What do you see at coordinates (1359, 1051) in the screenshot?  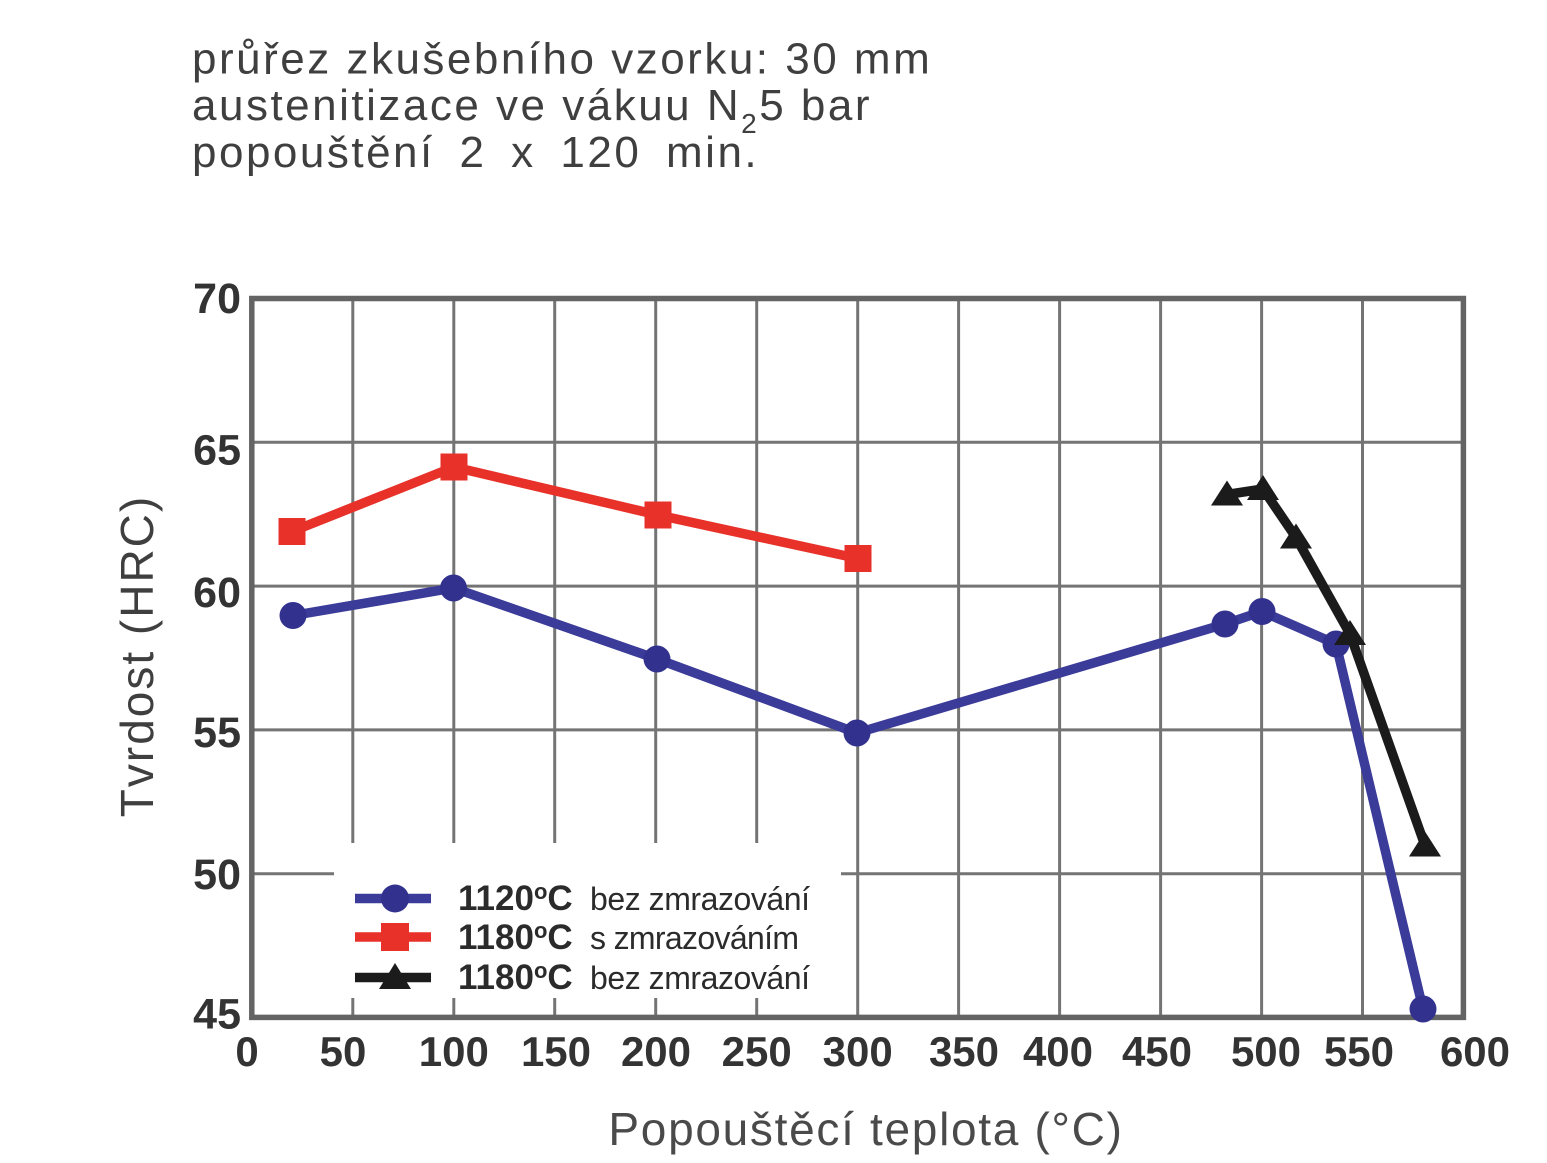 I see `svg-text: 550` at bounding box center [1359, 1051].